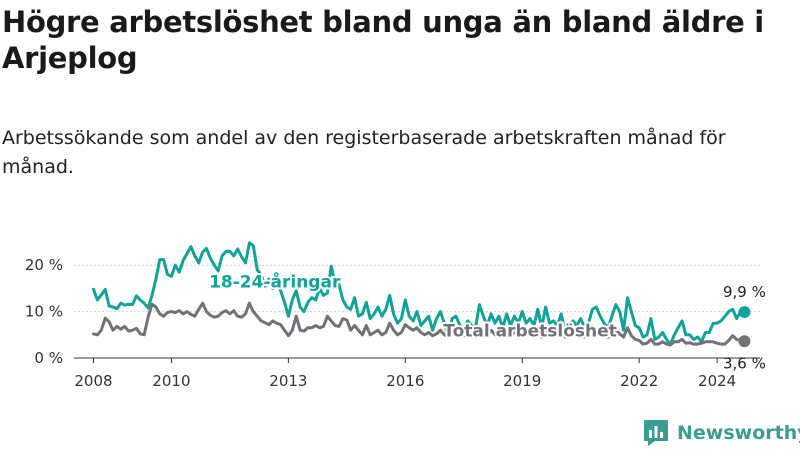  Describe the element at coordinates (417, 288) in the screenshot. I see `grid-lines` at that location.